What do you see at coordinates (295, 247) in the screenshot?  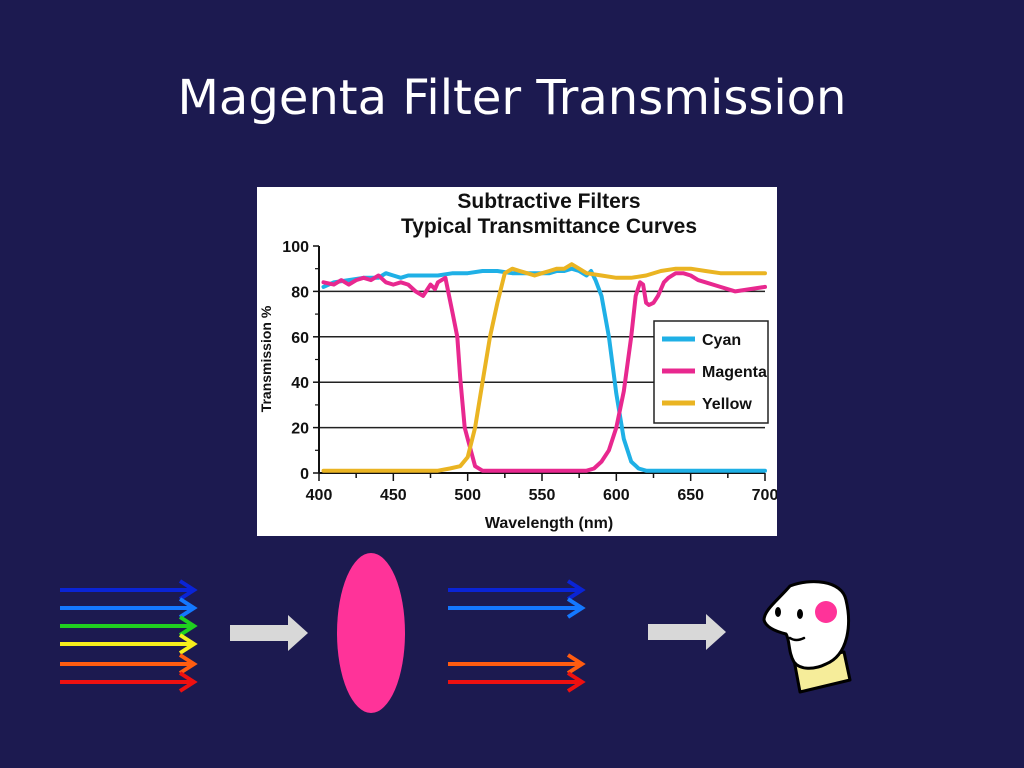 I see `y-tick-label: 100` at bounding box center [295, 247].